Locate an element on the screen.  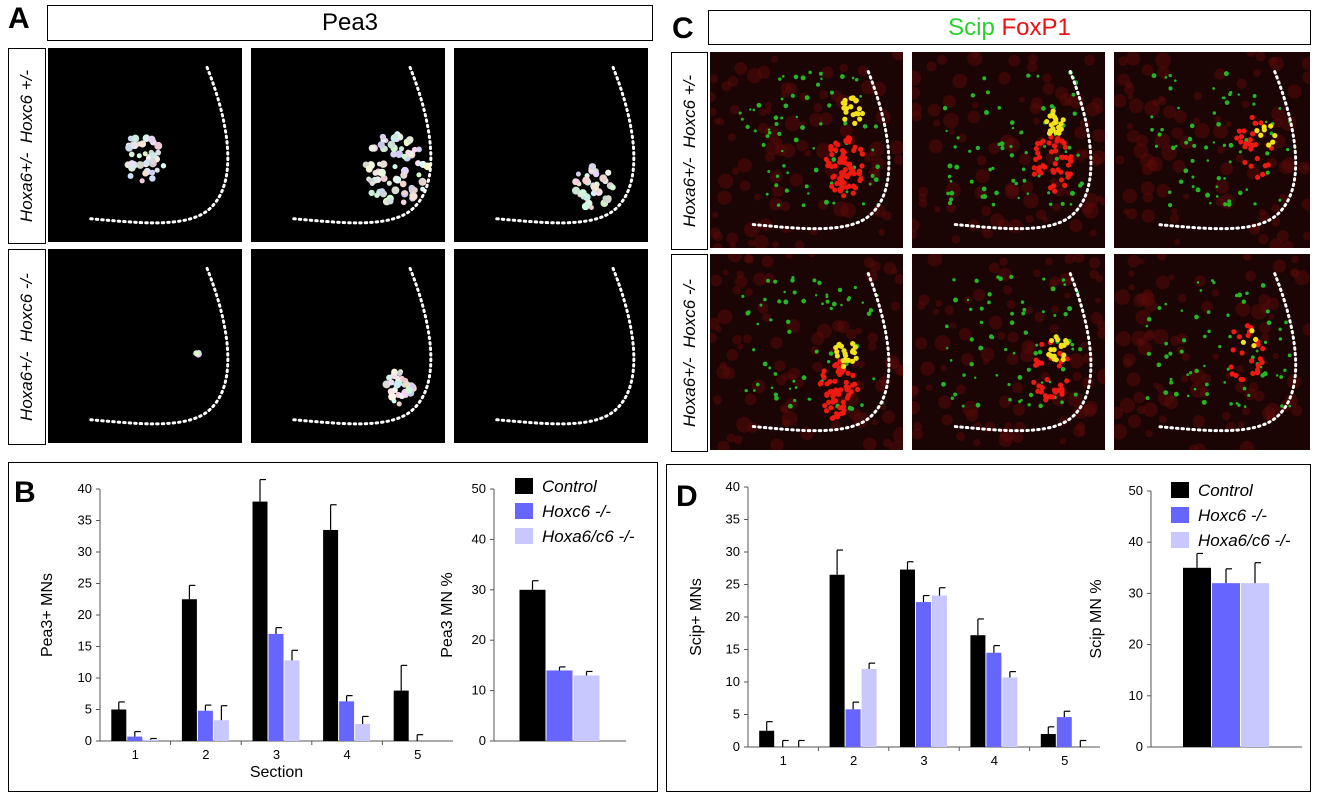
y-tick-label: 25 is located at coordinates (733, 584).